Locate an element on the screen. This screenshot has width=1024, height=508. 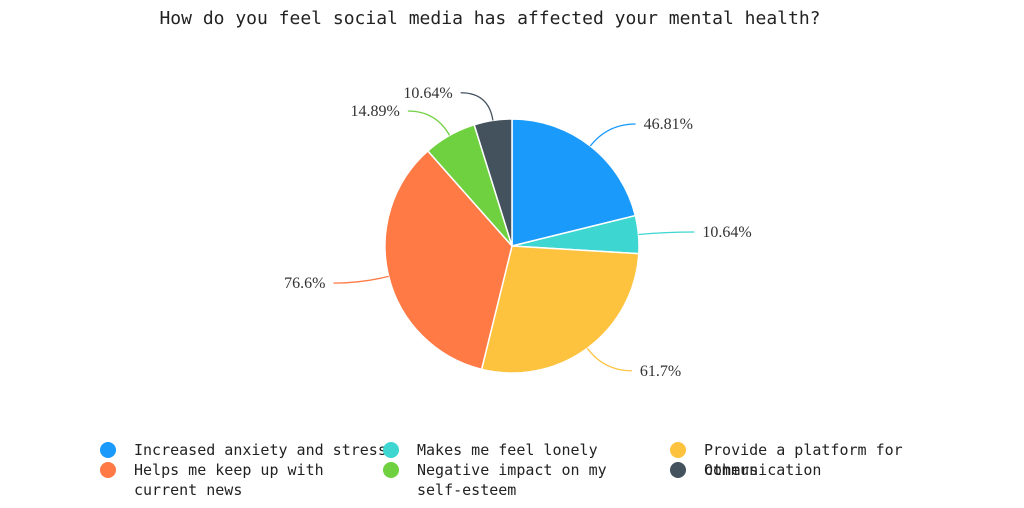
legend-item: Makes me feel lonely is located at coordinates (490, 450).